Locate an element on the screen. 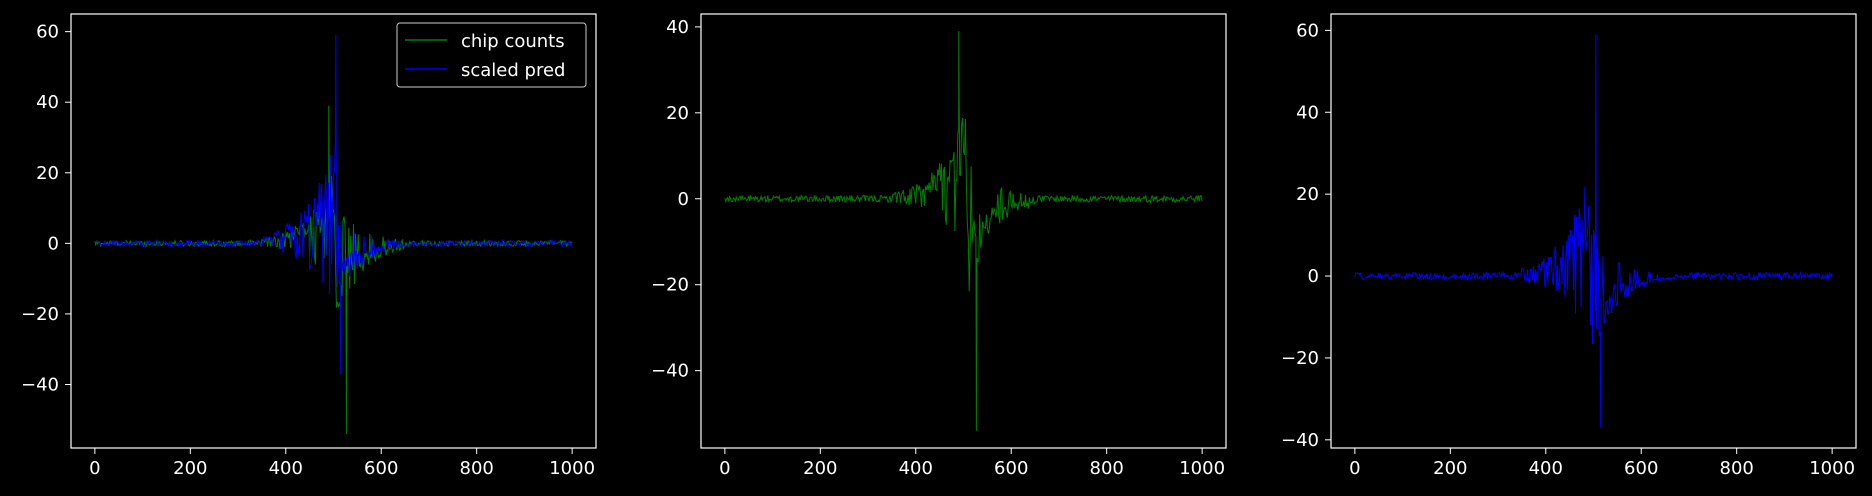 This screenshot has width=1872, height=496. legend-box is located at coordinates (491, 55).